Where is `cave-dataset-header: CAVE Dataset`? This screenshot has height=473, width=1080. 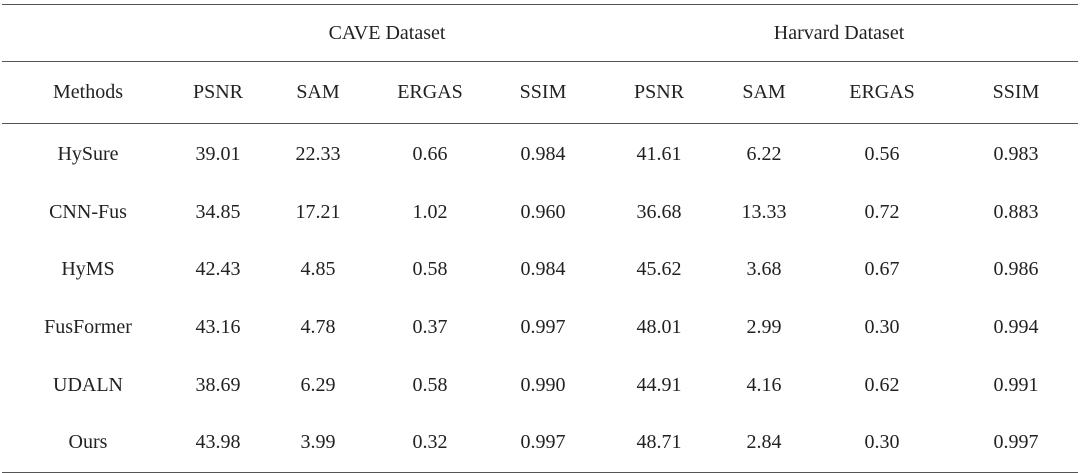 cave-dataset-header: CAVE Dataset is located at coordinates (387, 33).